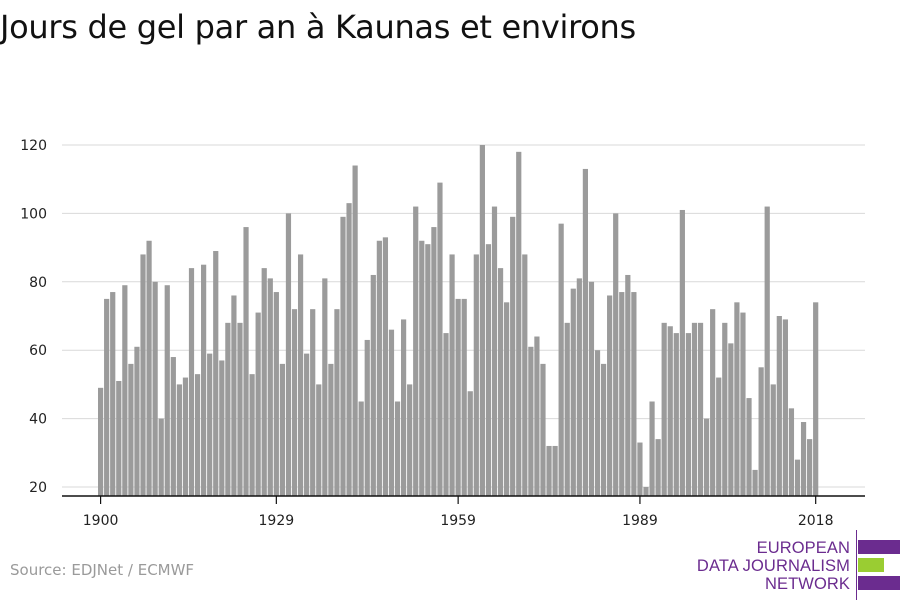 This screenshot has height=600, width=900. What do you see at coordinates (391, 412) in the screenshot?
I see `bar-1948` at bounding box center [391, 412].